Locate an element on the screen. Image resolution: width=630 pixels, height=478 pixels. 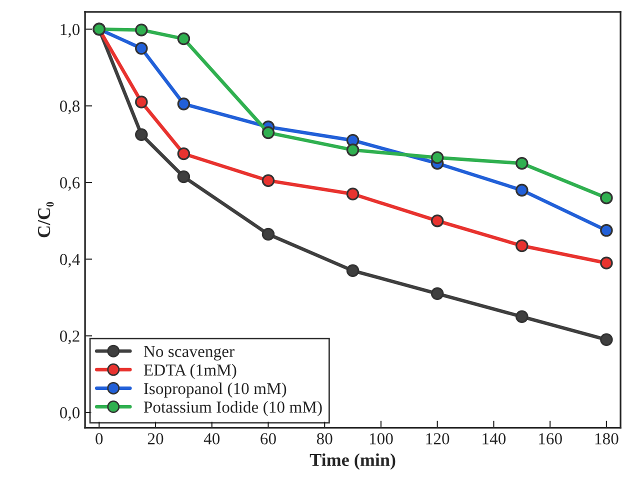
y-tick-label: 0,0 is located at coordinates (70, 414).